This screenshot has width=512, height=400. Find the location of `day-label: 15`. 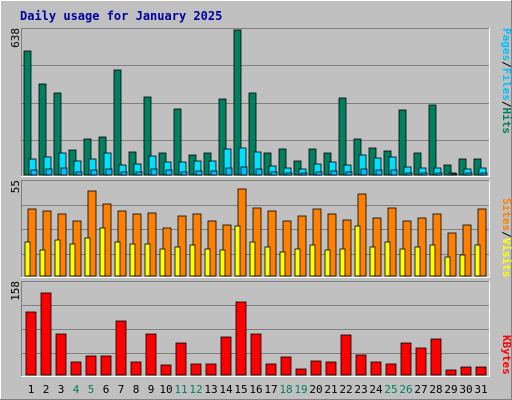

day-label: 15 is located at coordinates (240, 389).